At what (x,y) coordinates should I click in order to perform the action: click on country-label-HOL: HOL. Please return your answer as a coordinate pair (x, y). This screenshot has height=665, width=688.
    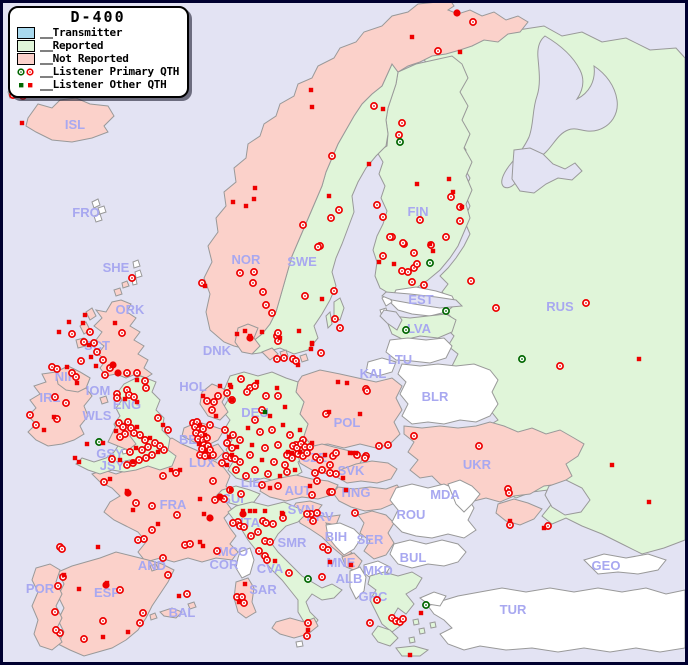
    Looking at the image, I should click on (193, 386).